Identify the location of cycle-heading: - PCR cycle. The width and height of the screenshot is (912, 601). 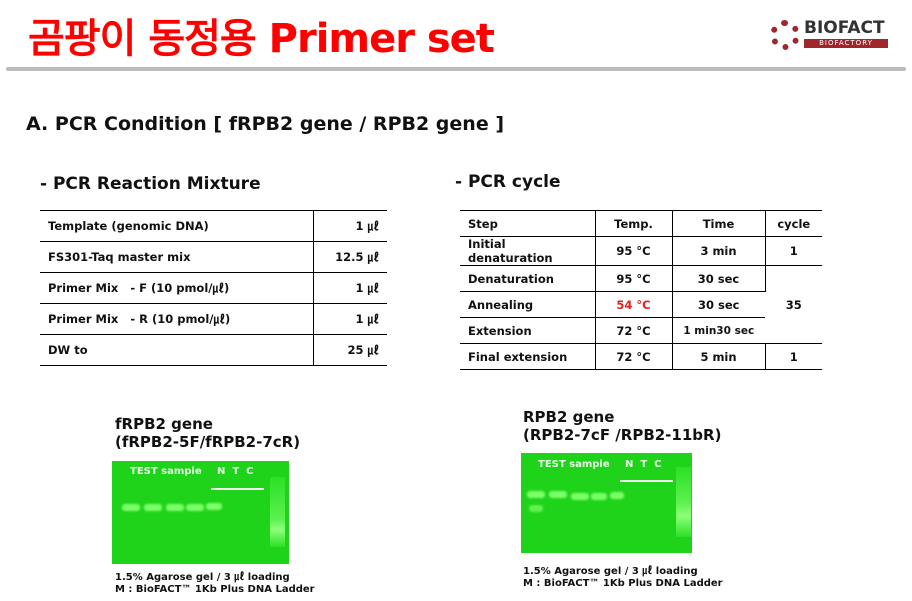
(508, 182).